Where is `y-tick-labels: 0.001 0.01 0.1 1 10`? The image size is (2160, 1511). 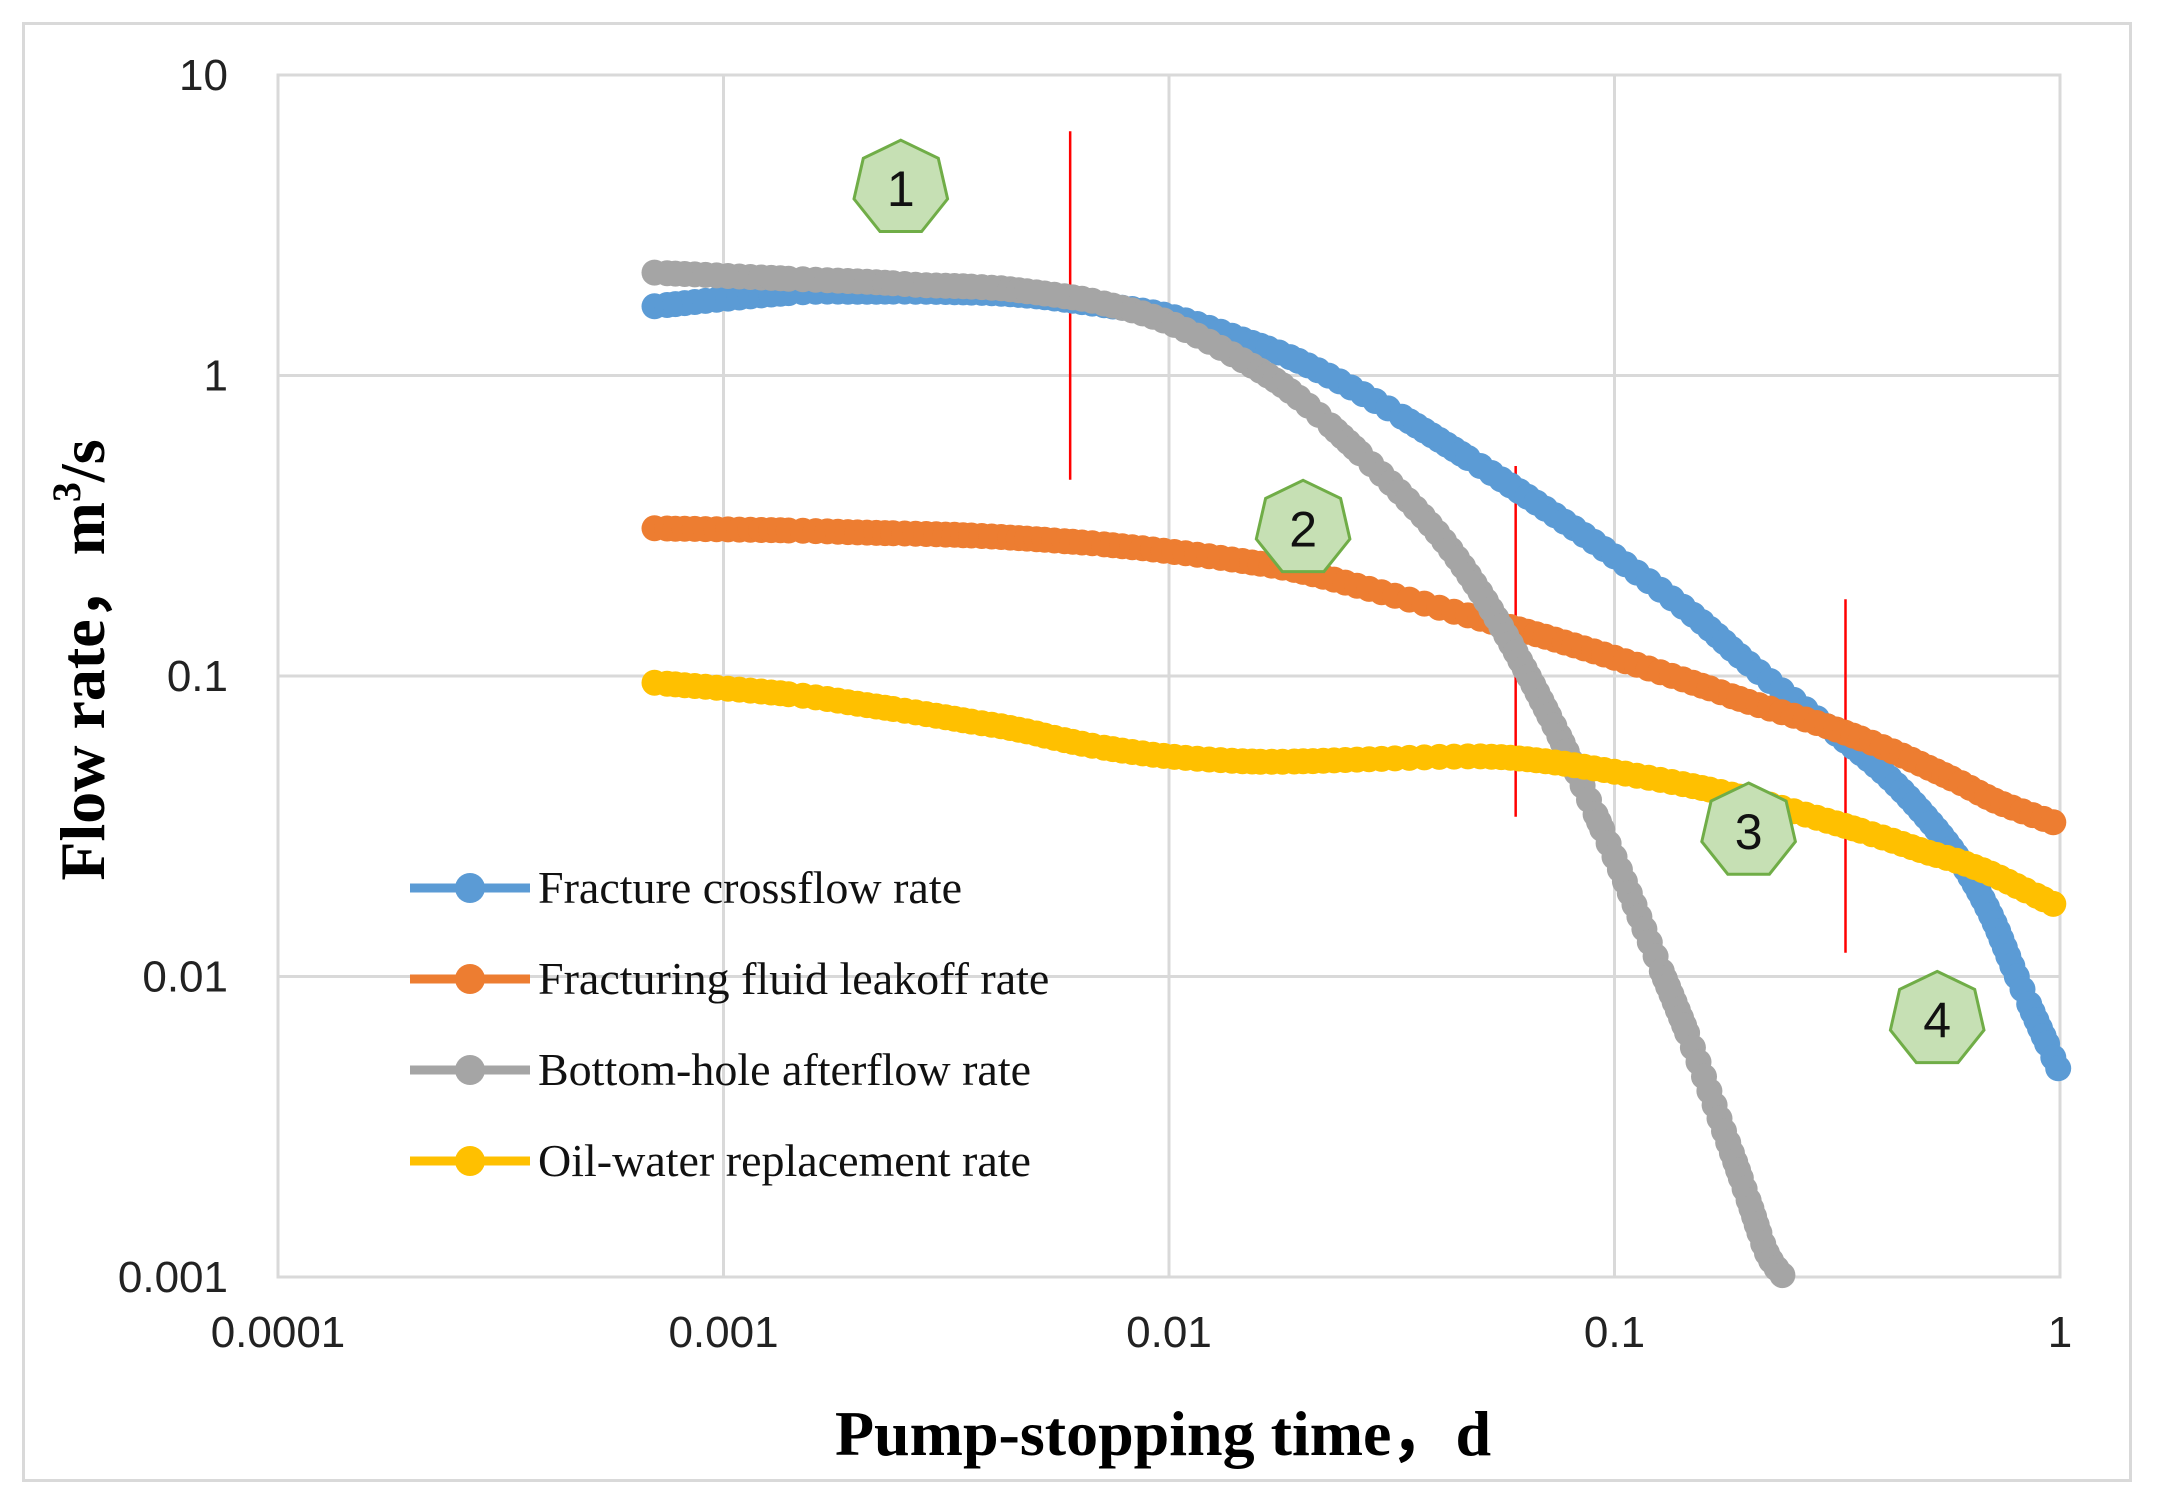 y-tick-labels: 0.001 0.01 0.1 1 10 is located at coordinates (173, 676).